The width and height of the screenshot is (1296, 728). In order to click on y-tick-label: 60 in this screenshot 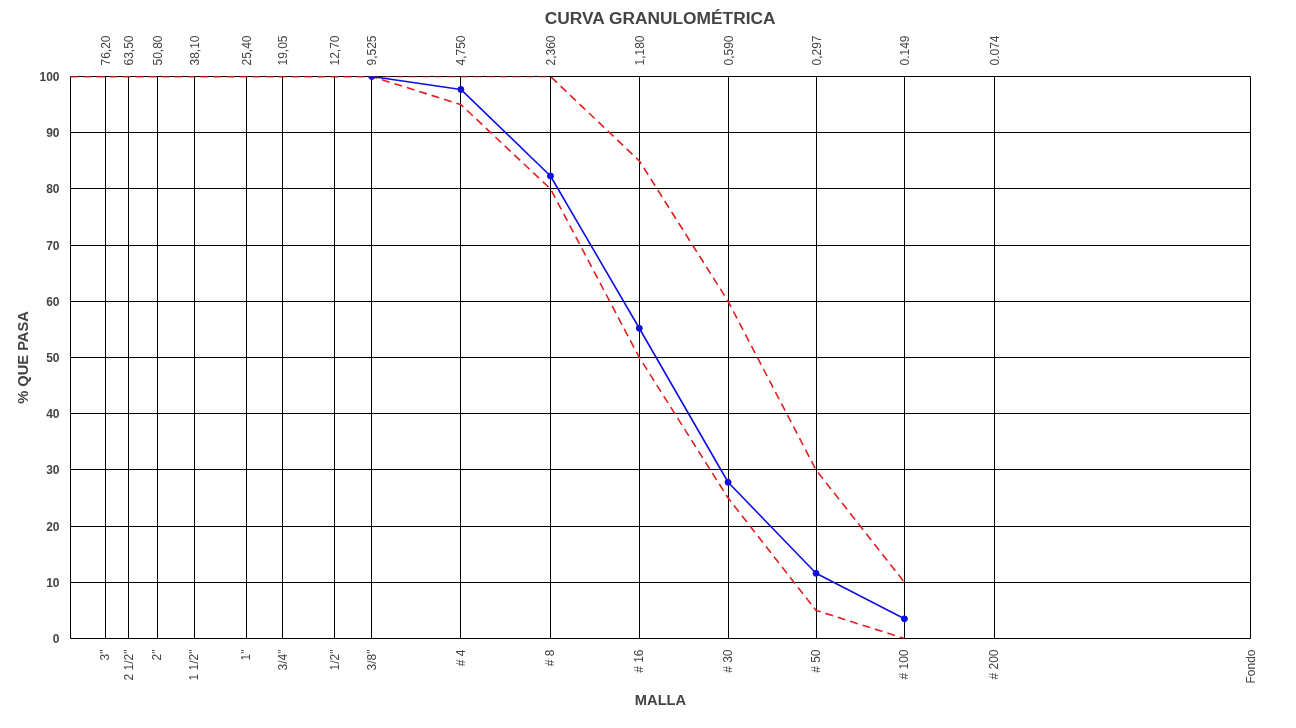, I will do `click(53, 301)`.